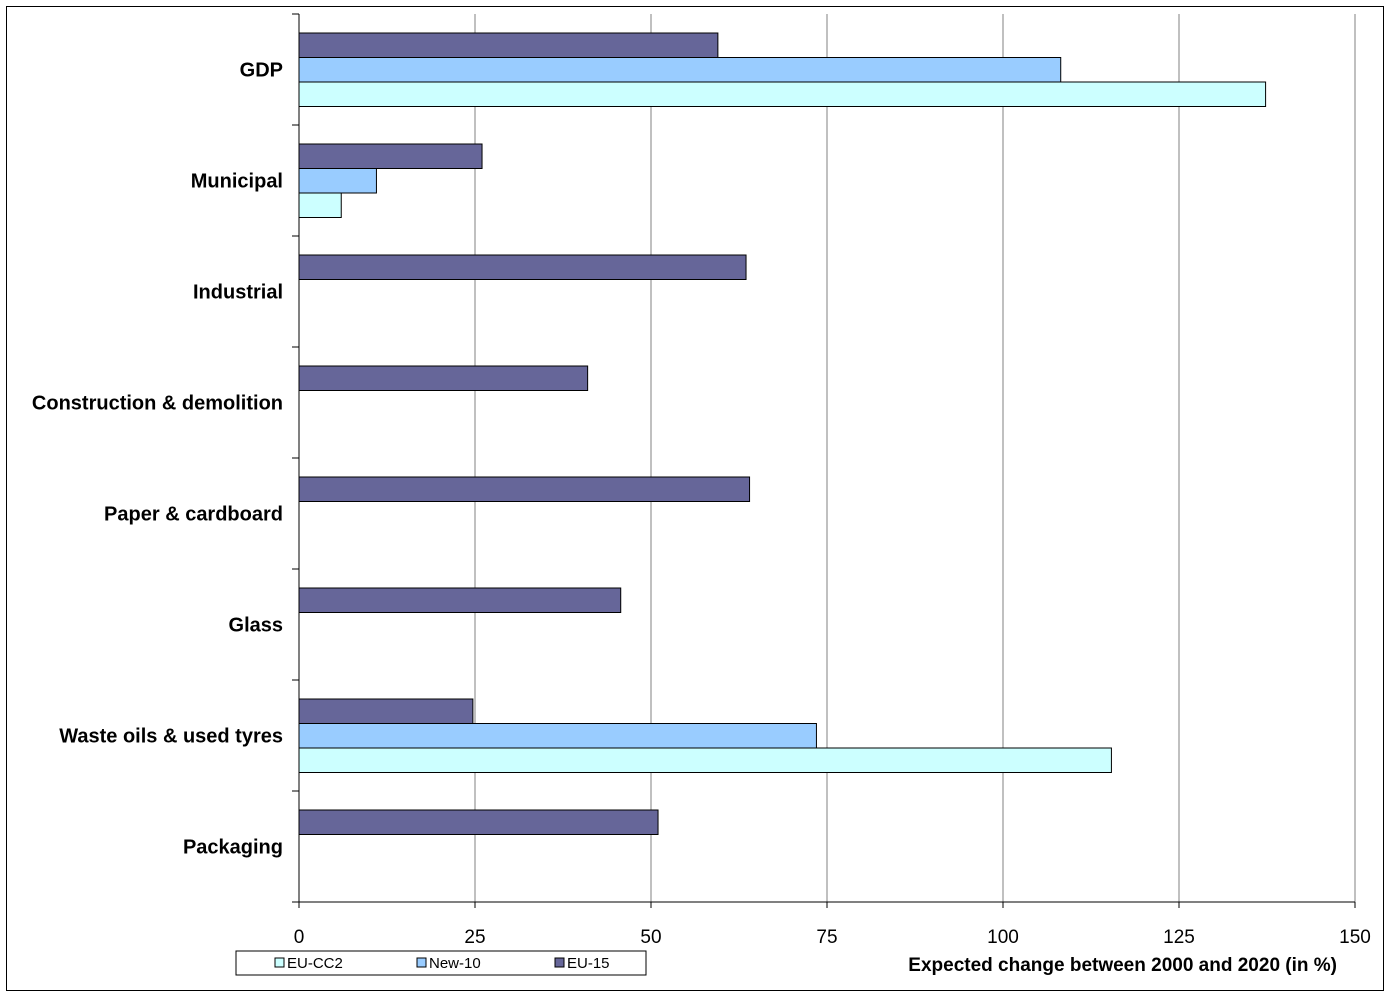 Image resolution: width=1391 pixels, height=997 pixels. What do you see at coordinates (588, 963) in the screenshot?
I see `legend-label-eu-15: EU-15` at bounding box center [588, 963].